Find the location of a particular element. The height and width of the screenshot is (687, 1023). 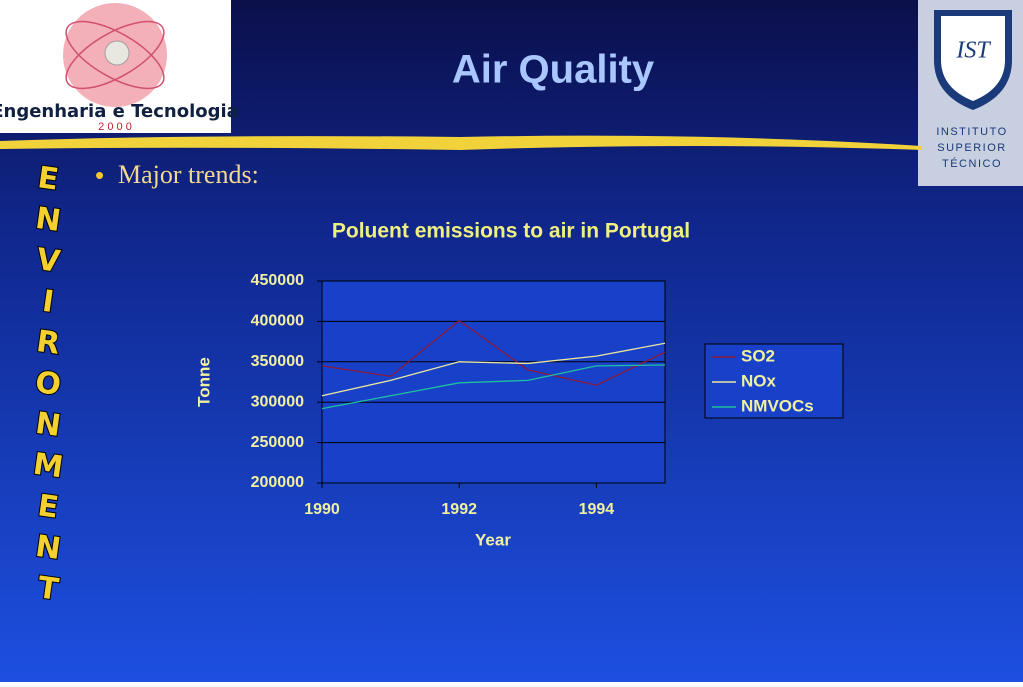

side-letter: O is located at coordinates (48, 384).